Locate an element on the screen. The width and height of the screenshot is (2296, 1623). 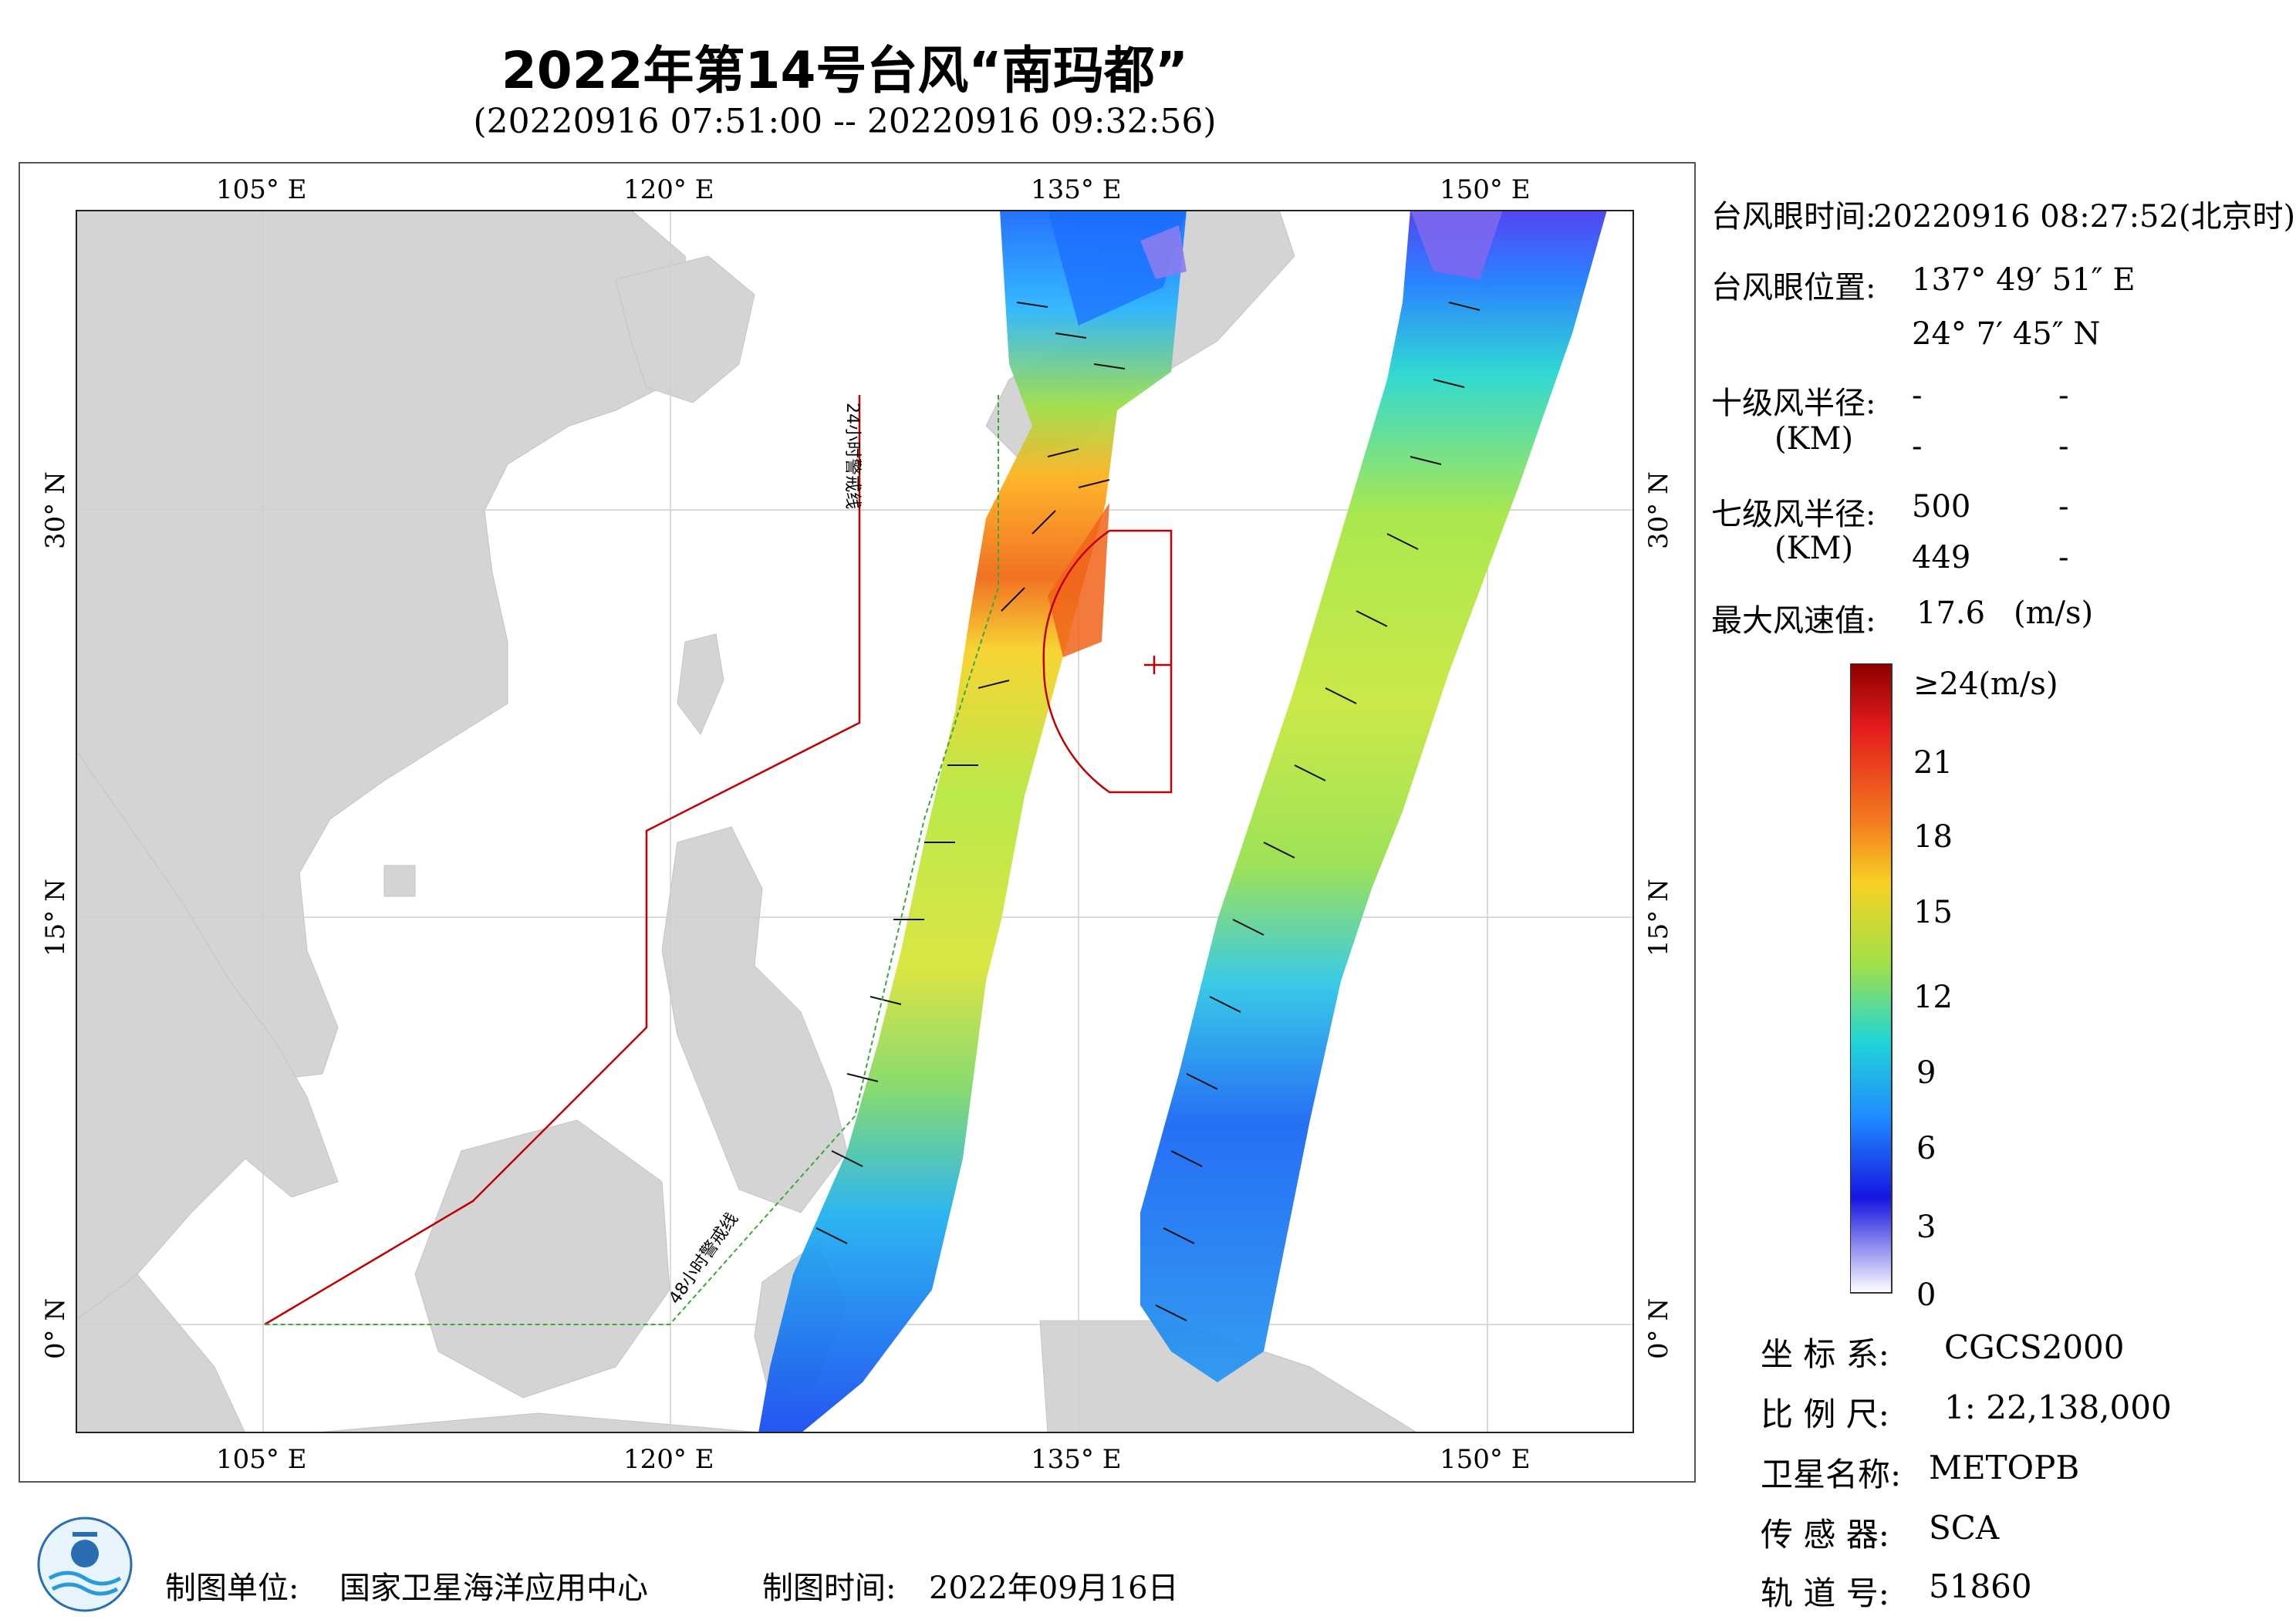
colorbar-label-9: 9 is located at coordinates (1926, 1073).